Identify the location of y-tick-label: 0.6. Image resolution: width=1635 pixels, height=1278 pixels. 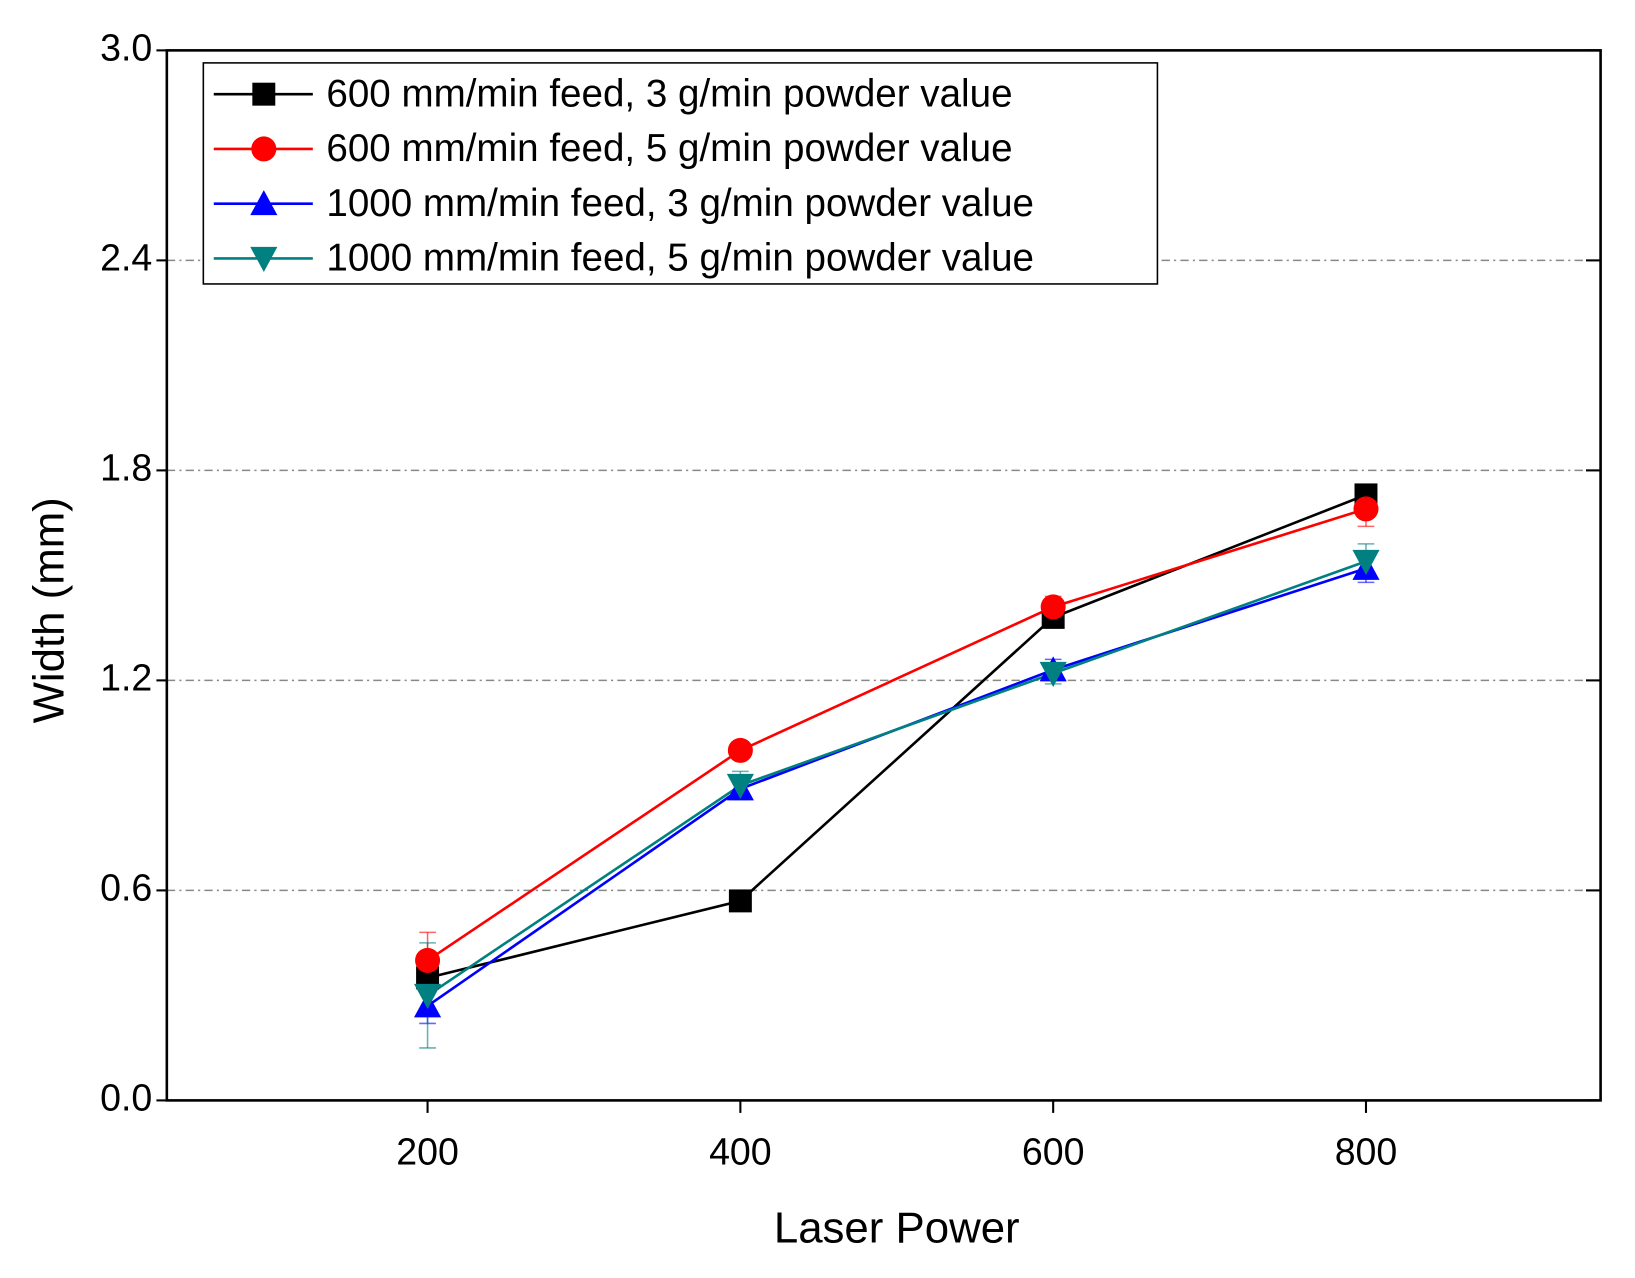
(126, 887).